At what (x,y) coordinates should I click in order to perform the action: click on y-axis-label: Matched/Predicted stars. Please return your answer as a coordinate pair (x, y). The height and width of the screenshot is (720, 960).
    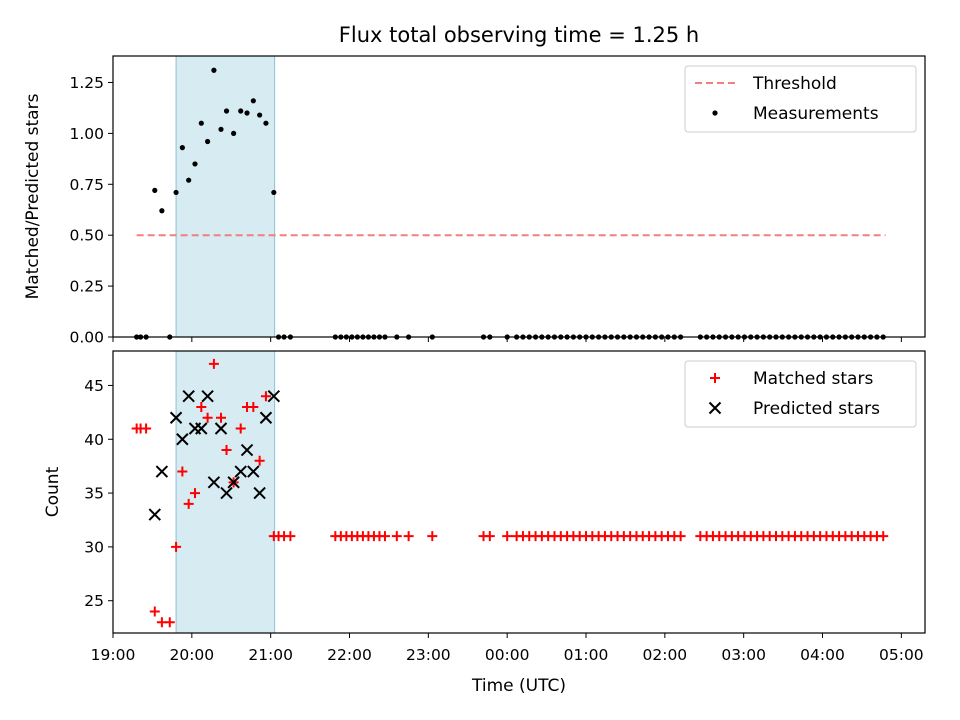
    Looking at the image, I should click on (33, 196).